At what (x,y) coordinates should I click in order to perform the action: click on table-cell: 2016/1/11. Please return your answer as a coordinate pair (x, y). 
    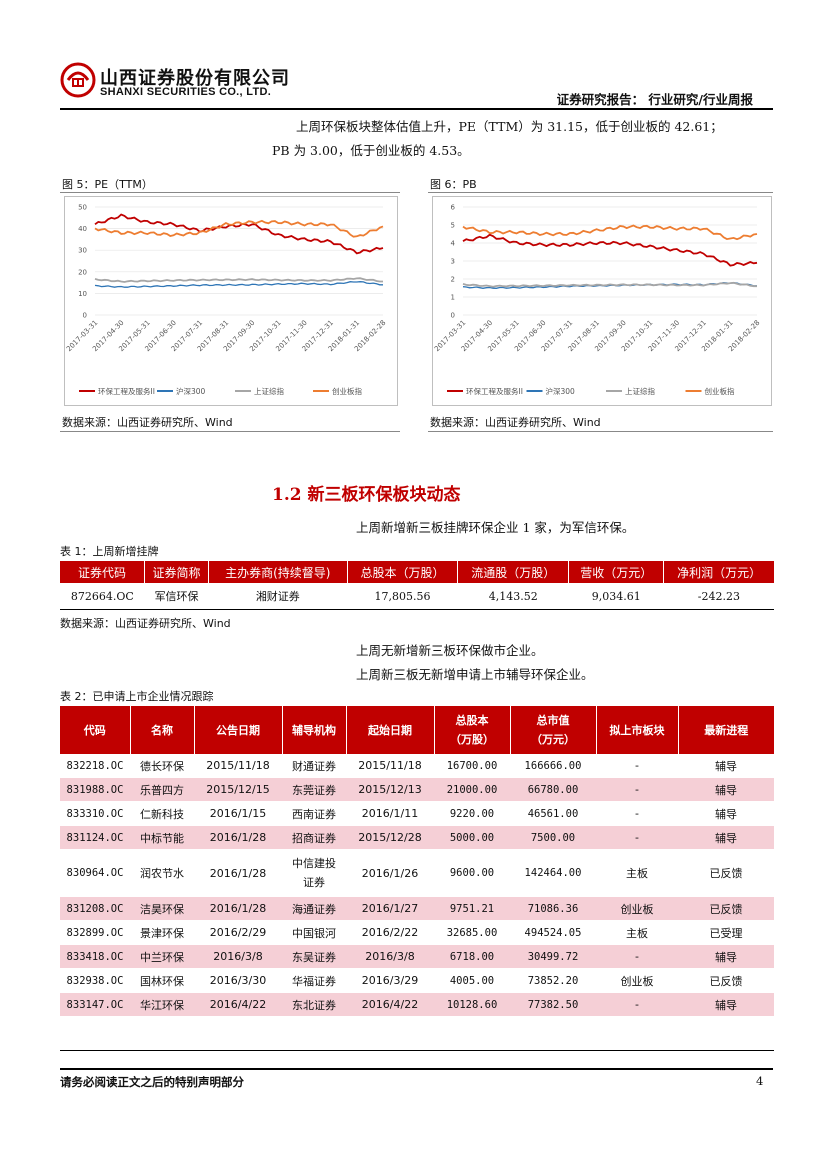
    Looking at the image, I should click on (390, 813).